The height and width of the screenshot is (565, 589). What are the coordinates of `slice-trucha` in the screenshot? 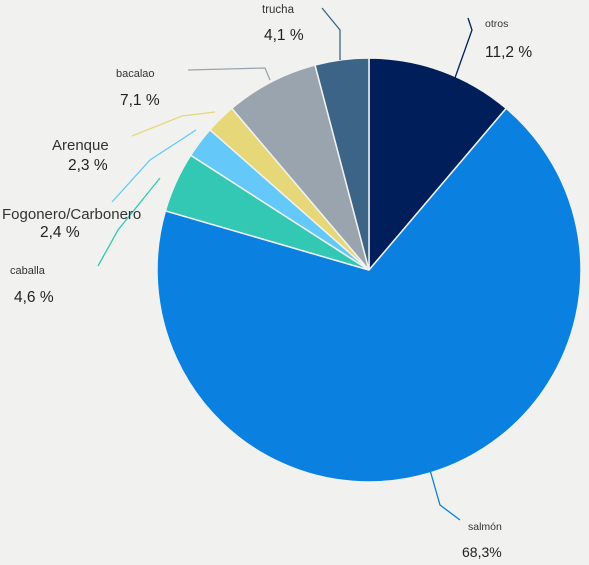 It's located at (342, 164).